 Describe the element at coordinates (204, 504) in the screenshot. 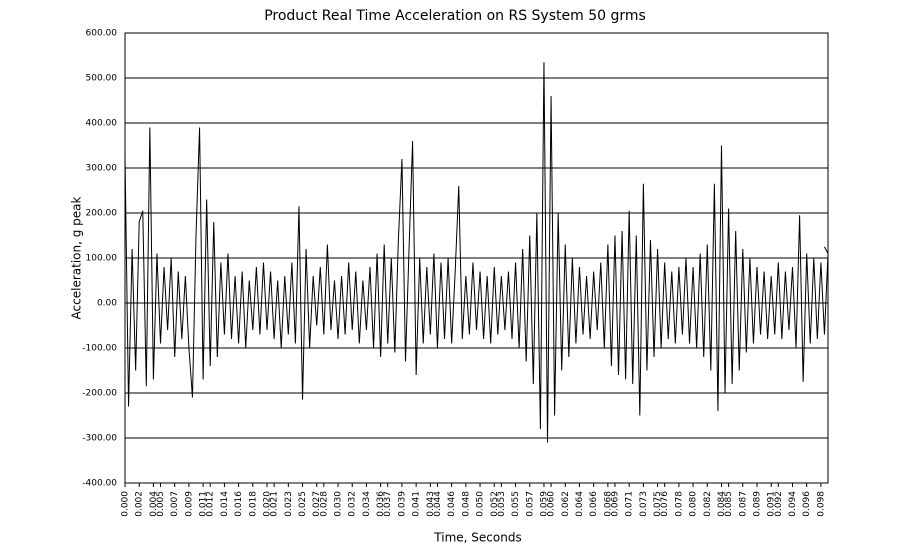

I see `x-tick-label: 0.011` at that location.